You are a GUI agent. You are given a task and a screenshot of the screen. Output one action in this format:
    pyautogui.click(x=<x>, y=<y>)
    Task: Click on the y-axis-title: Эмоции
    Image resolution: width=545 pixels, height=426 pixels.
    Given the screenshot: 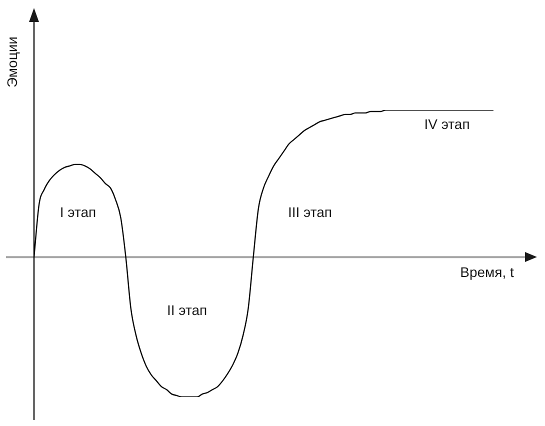 What is the action you would take?
    pyautogui.click(x=12, y=62)
    